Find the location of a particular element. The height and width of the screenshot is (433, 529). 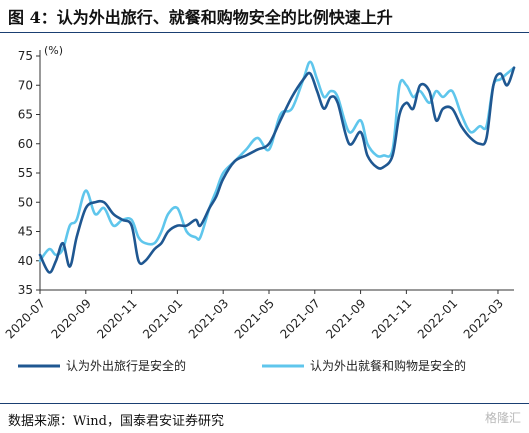

x-tick-label: 2021-05 is located at coordinates (254, 318).